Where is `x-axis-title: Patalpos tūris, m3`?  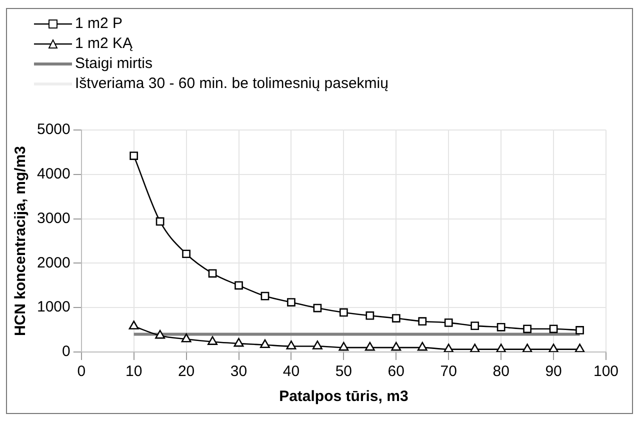 x-axis-title: Patalpos tūris, m3 is located at coordinates (343, 397).